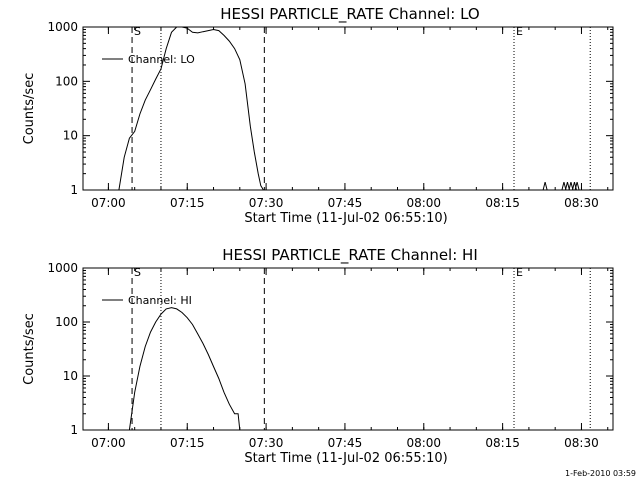 Image resolution: width=640 pixels, height=480 pixels. I want to click on legend-label: Channel: LO, so click(161, 59).